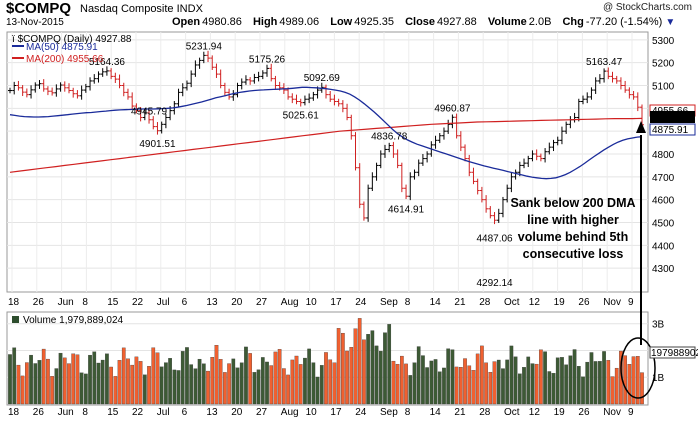 Image resolution: width=698 pixels, height=423 pixels. I want to click on legend-volume-swatch, so click(15, 319).